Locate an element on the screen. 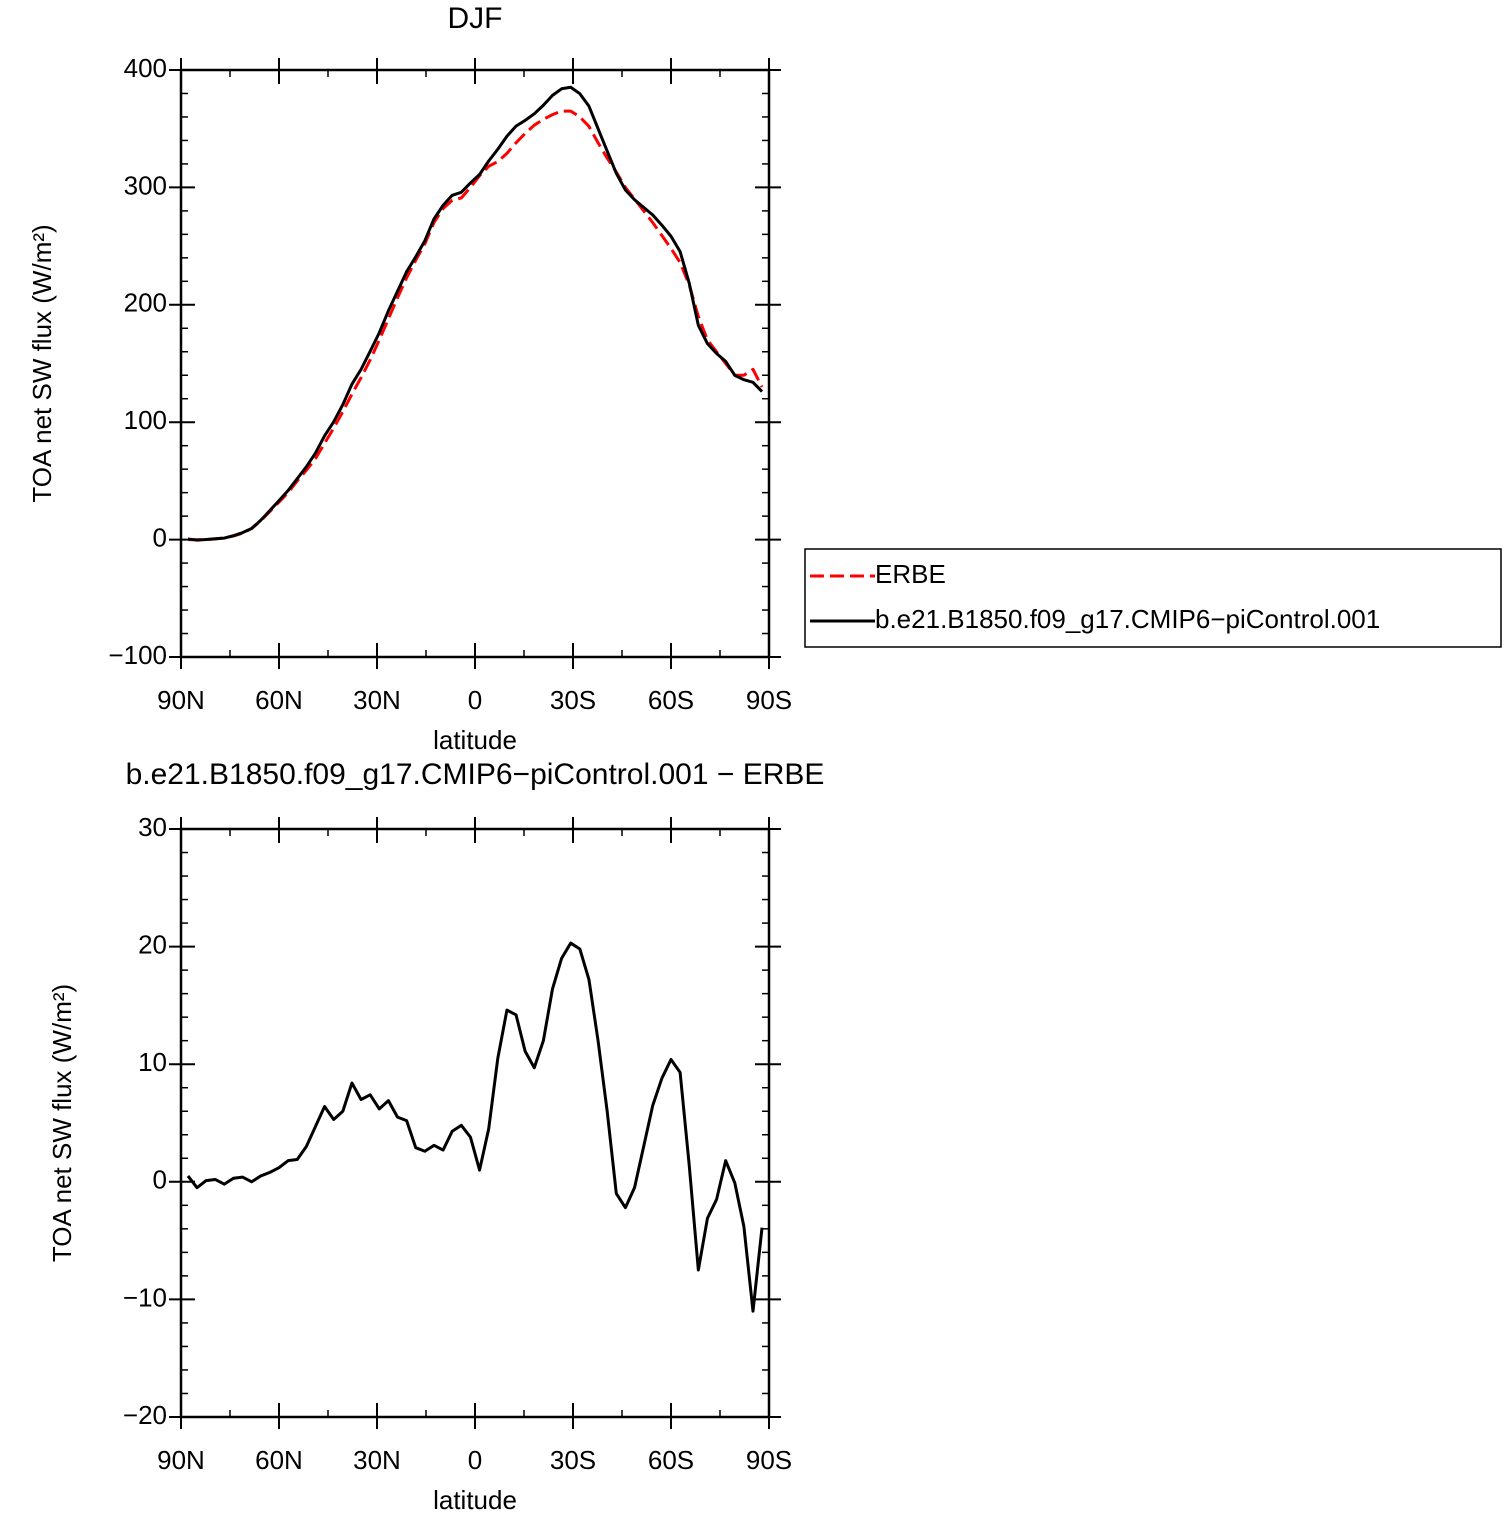 The height and width of the screenshot is (1517, 1508). legend-label: b.e21.B1850.f09_g17.CMIP6−piControl.001 is located at coordinates (1127, 619).